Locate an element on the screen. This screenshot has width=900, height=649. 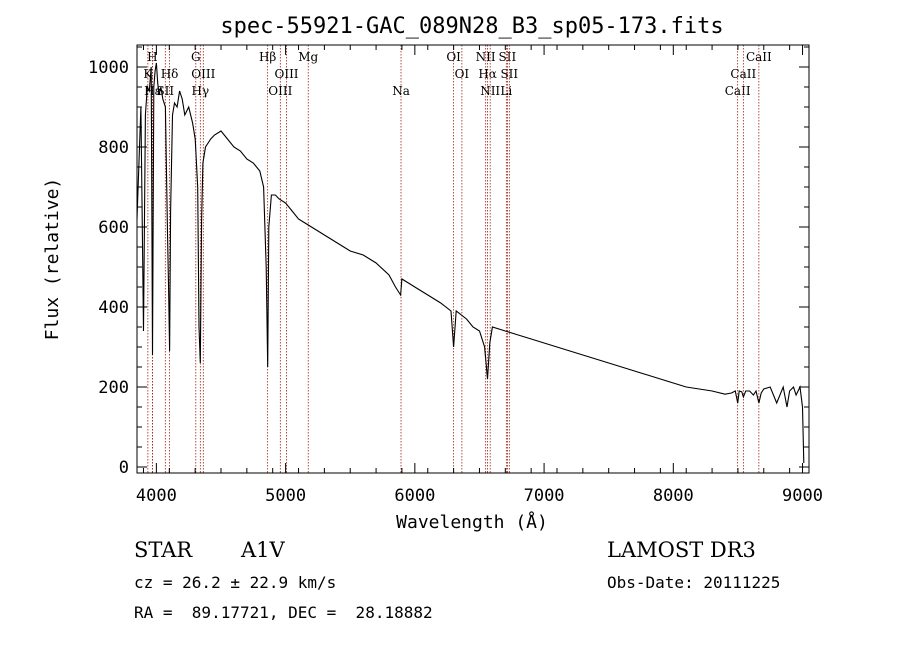
line-label-5: G is located at coordinates (196, 57).